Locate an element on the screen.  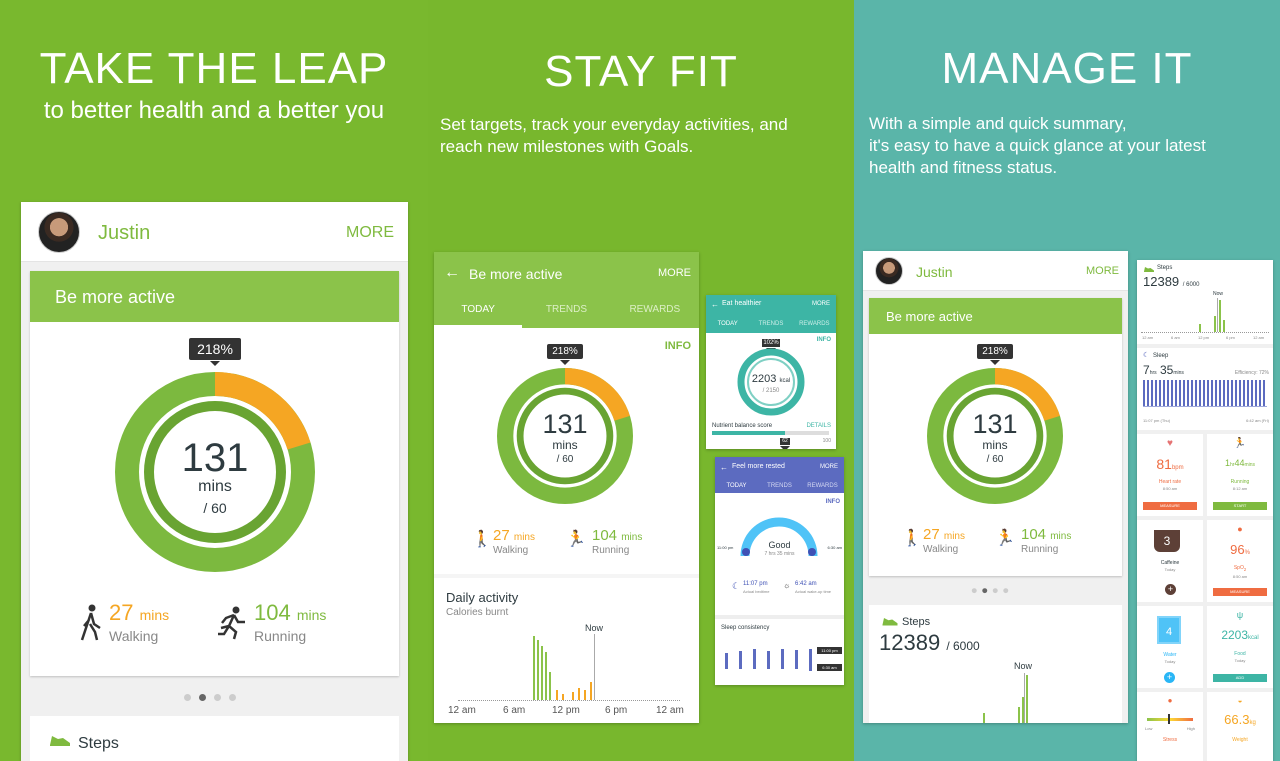
gauge-end: 6:30 am is located at coordinates (834, 547).